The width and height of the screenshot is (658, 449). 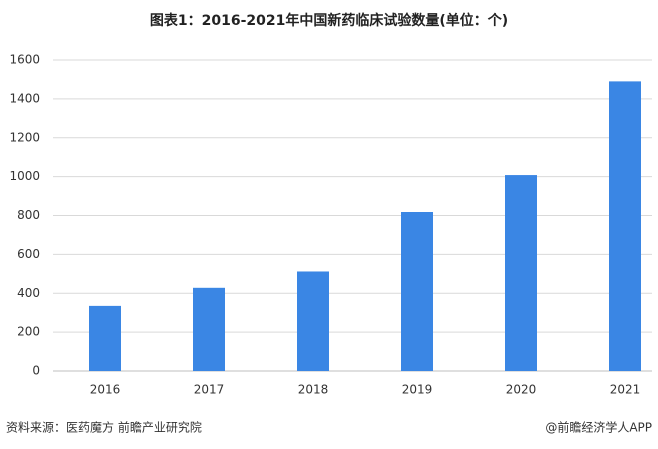 What do you see at coordinates (625, 390) in the screenshot?
I see `x-tick-label: 2021` at bounding box center [625, 390].